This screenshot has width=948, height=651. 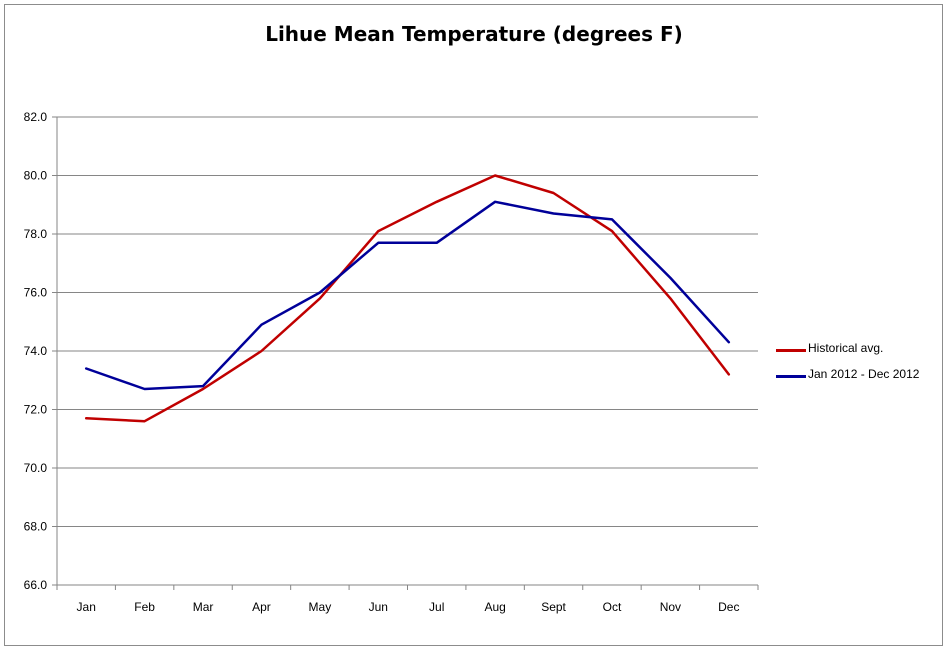 What do you see at coordinates (494, 607) in the screenshot?
I see `x-tick-label: Aug` at bounding box center [494, 607].